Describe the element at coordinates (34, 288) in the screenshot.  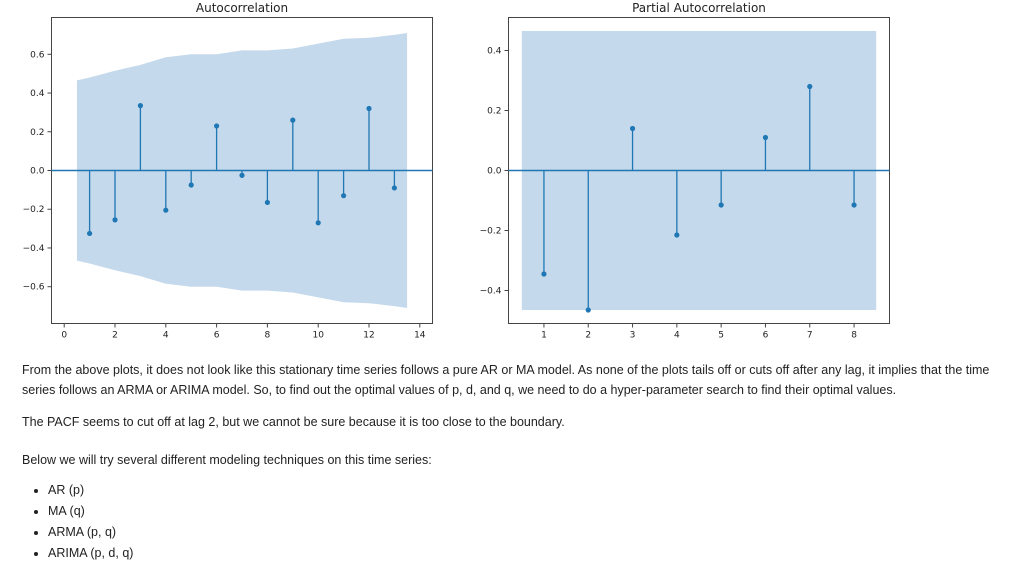
I see `acf-y-tick-label-0: −0.6` at that location.